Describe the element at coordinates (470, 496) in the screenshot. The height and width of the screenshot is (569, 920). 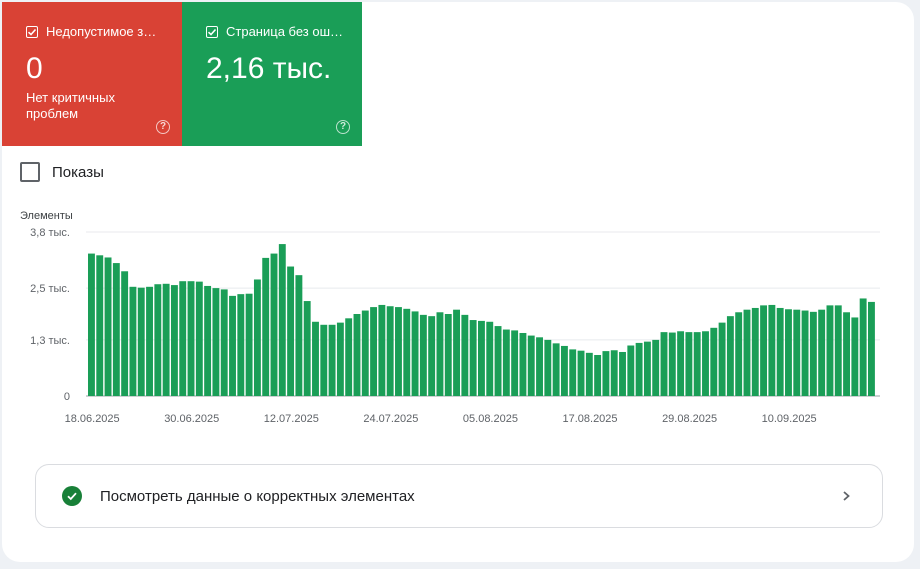
I see `view-valid-items-label: Посмотреть данные о корректных элементах` at that location.